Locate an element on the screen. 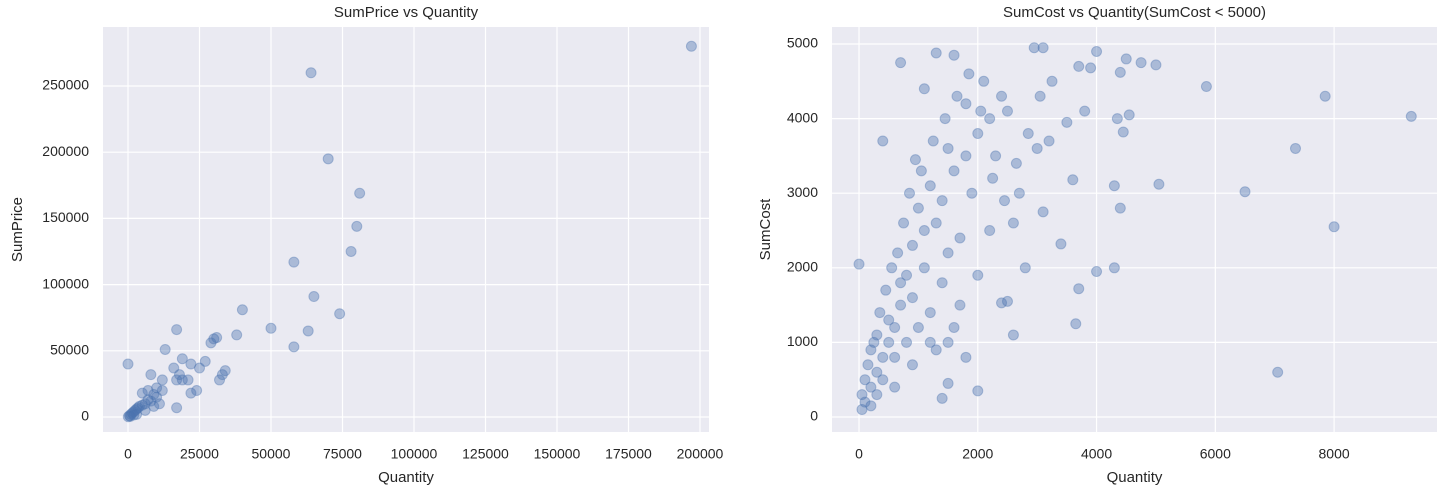 This screenshot has height=494, width=1454. y-tick-label: 4000 is located at coordinates (802, 117).